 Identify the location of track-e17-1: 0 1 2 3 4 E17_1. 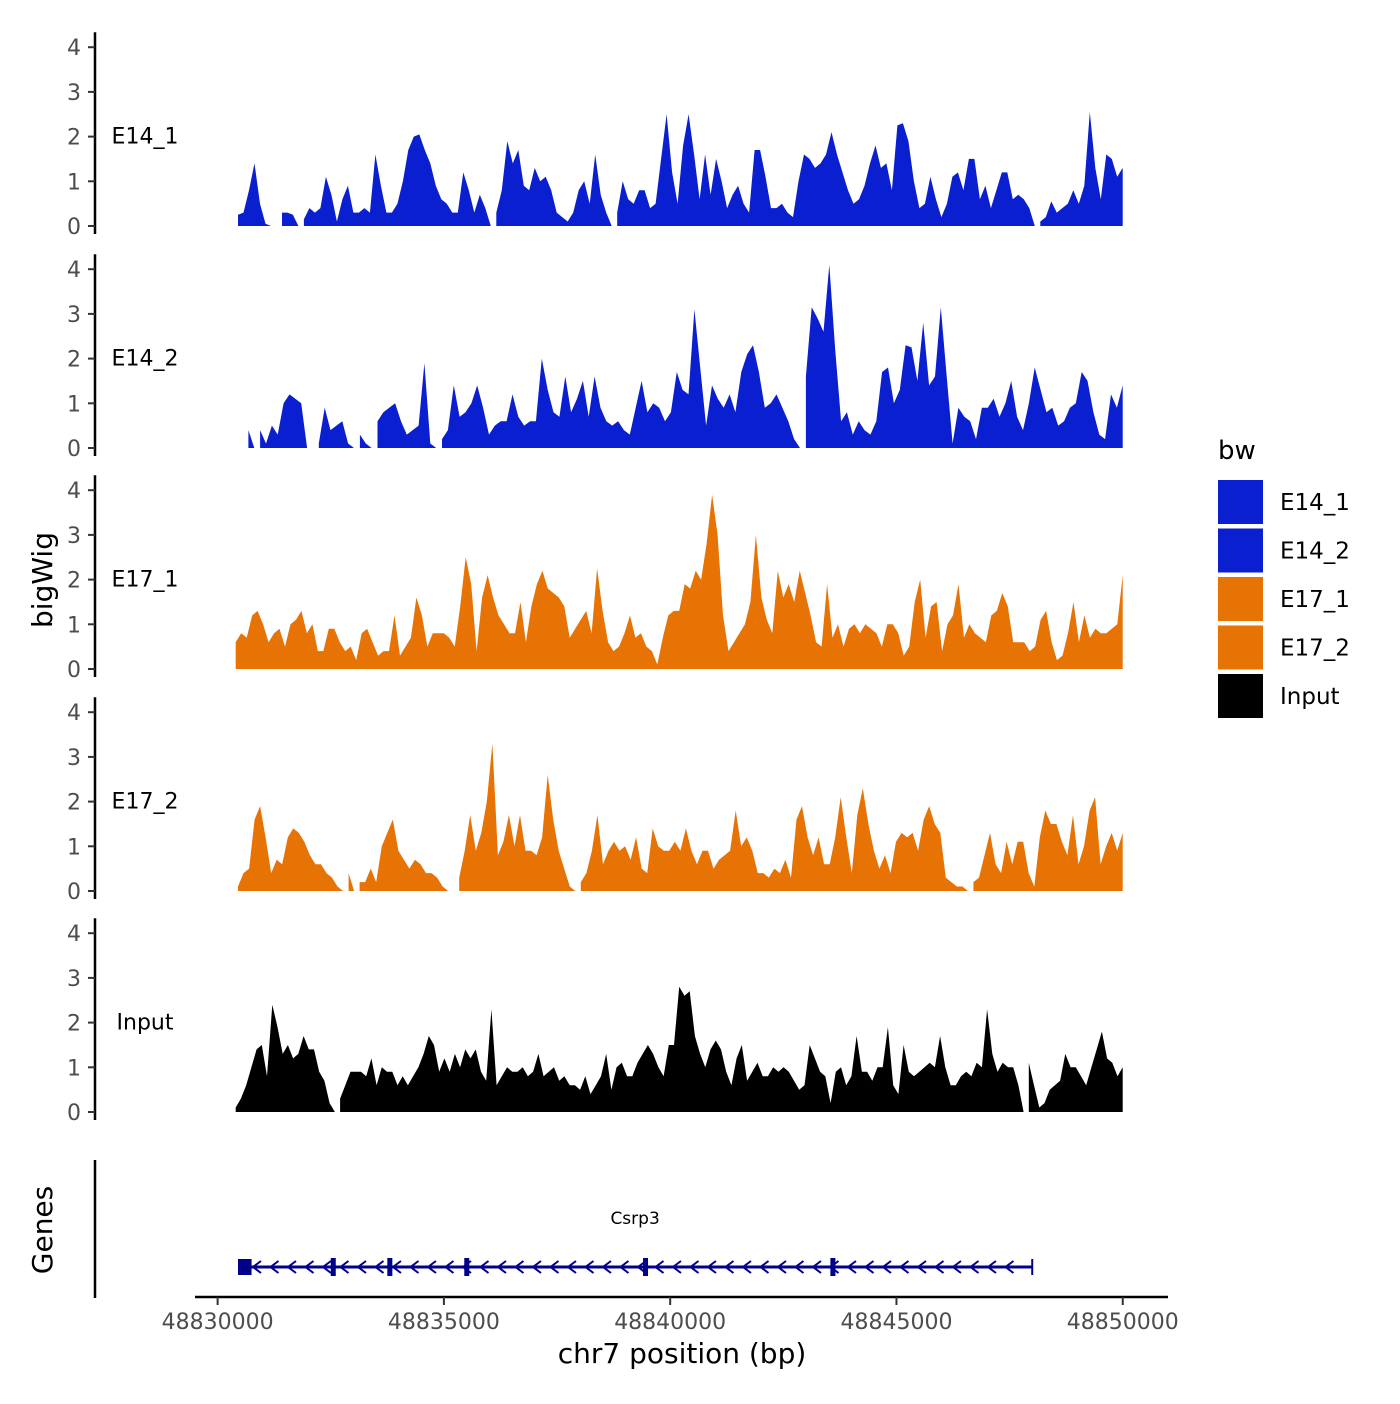
(595, 579).